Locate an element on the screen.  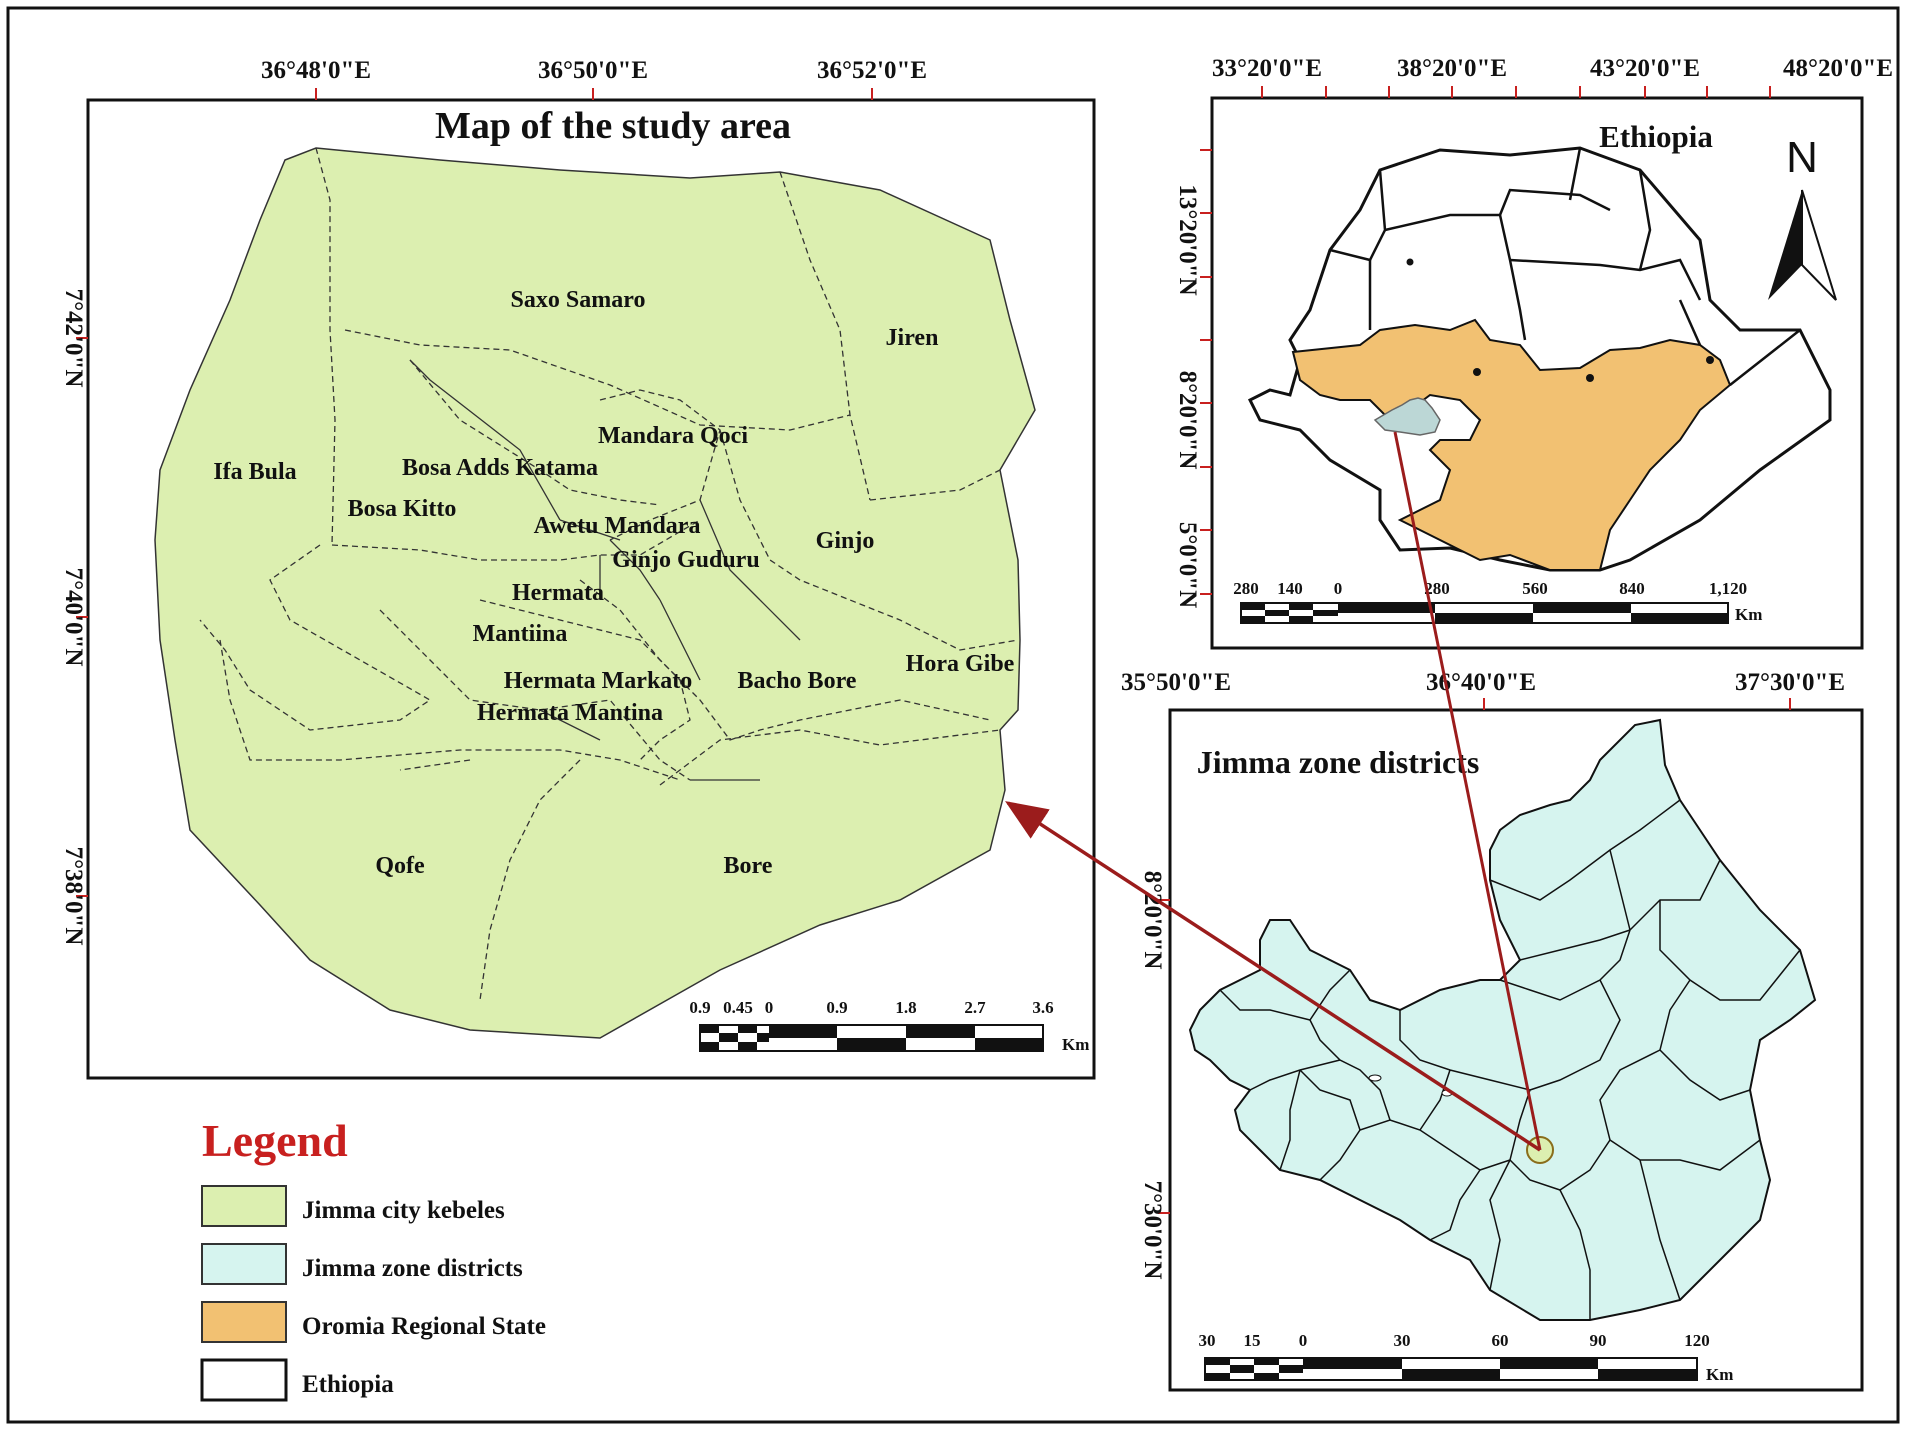
kebele-label: Saxo Samaro is located at coordinates (578, 300).